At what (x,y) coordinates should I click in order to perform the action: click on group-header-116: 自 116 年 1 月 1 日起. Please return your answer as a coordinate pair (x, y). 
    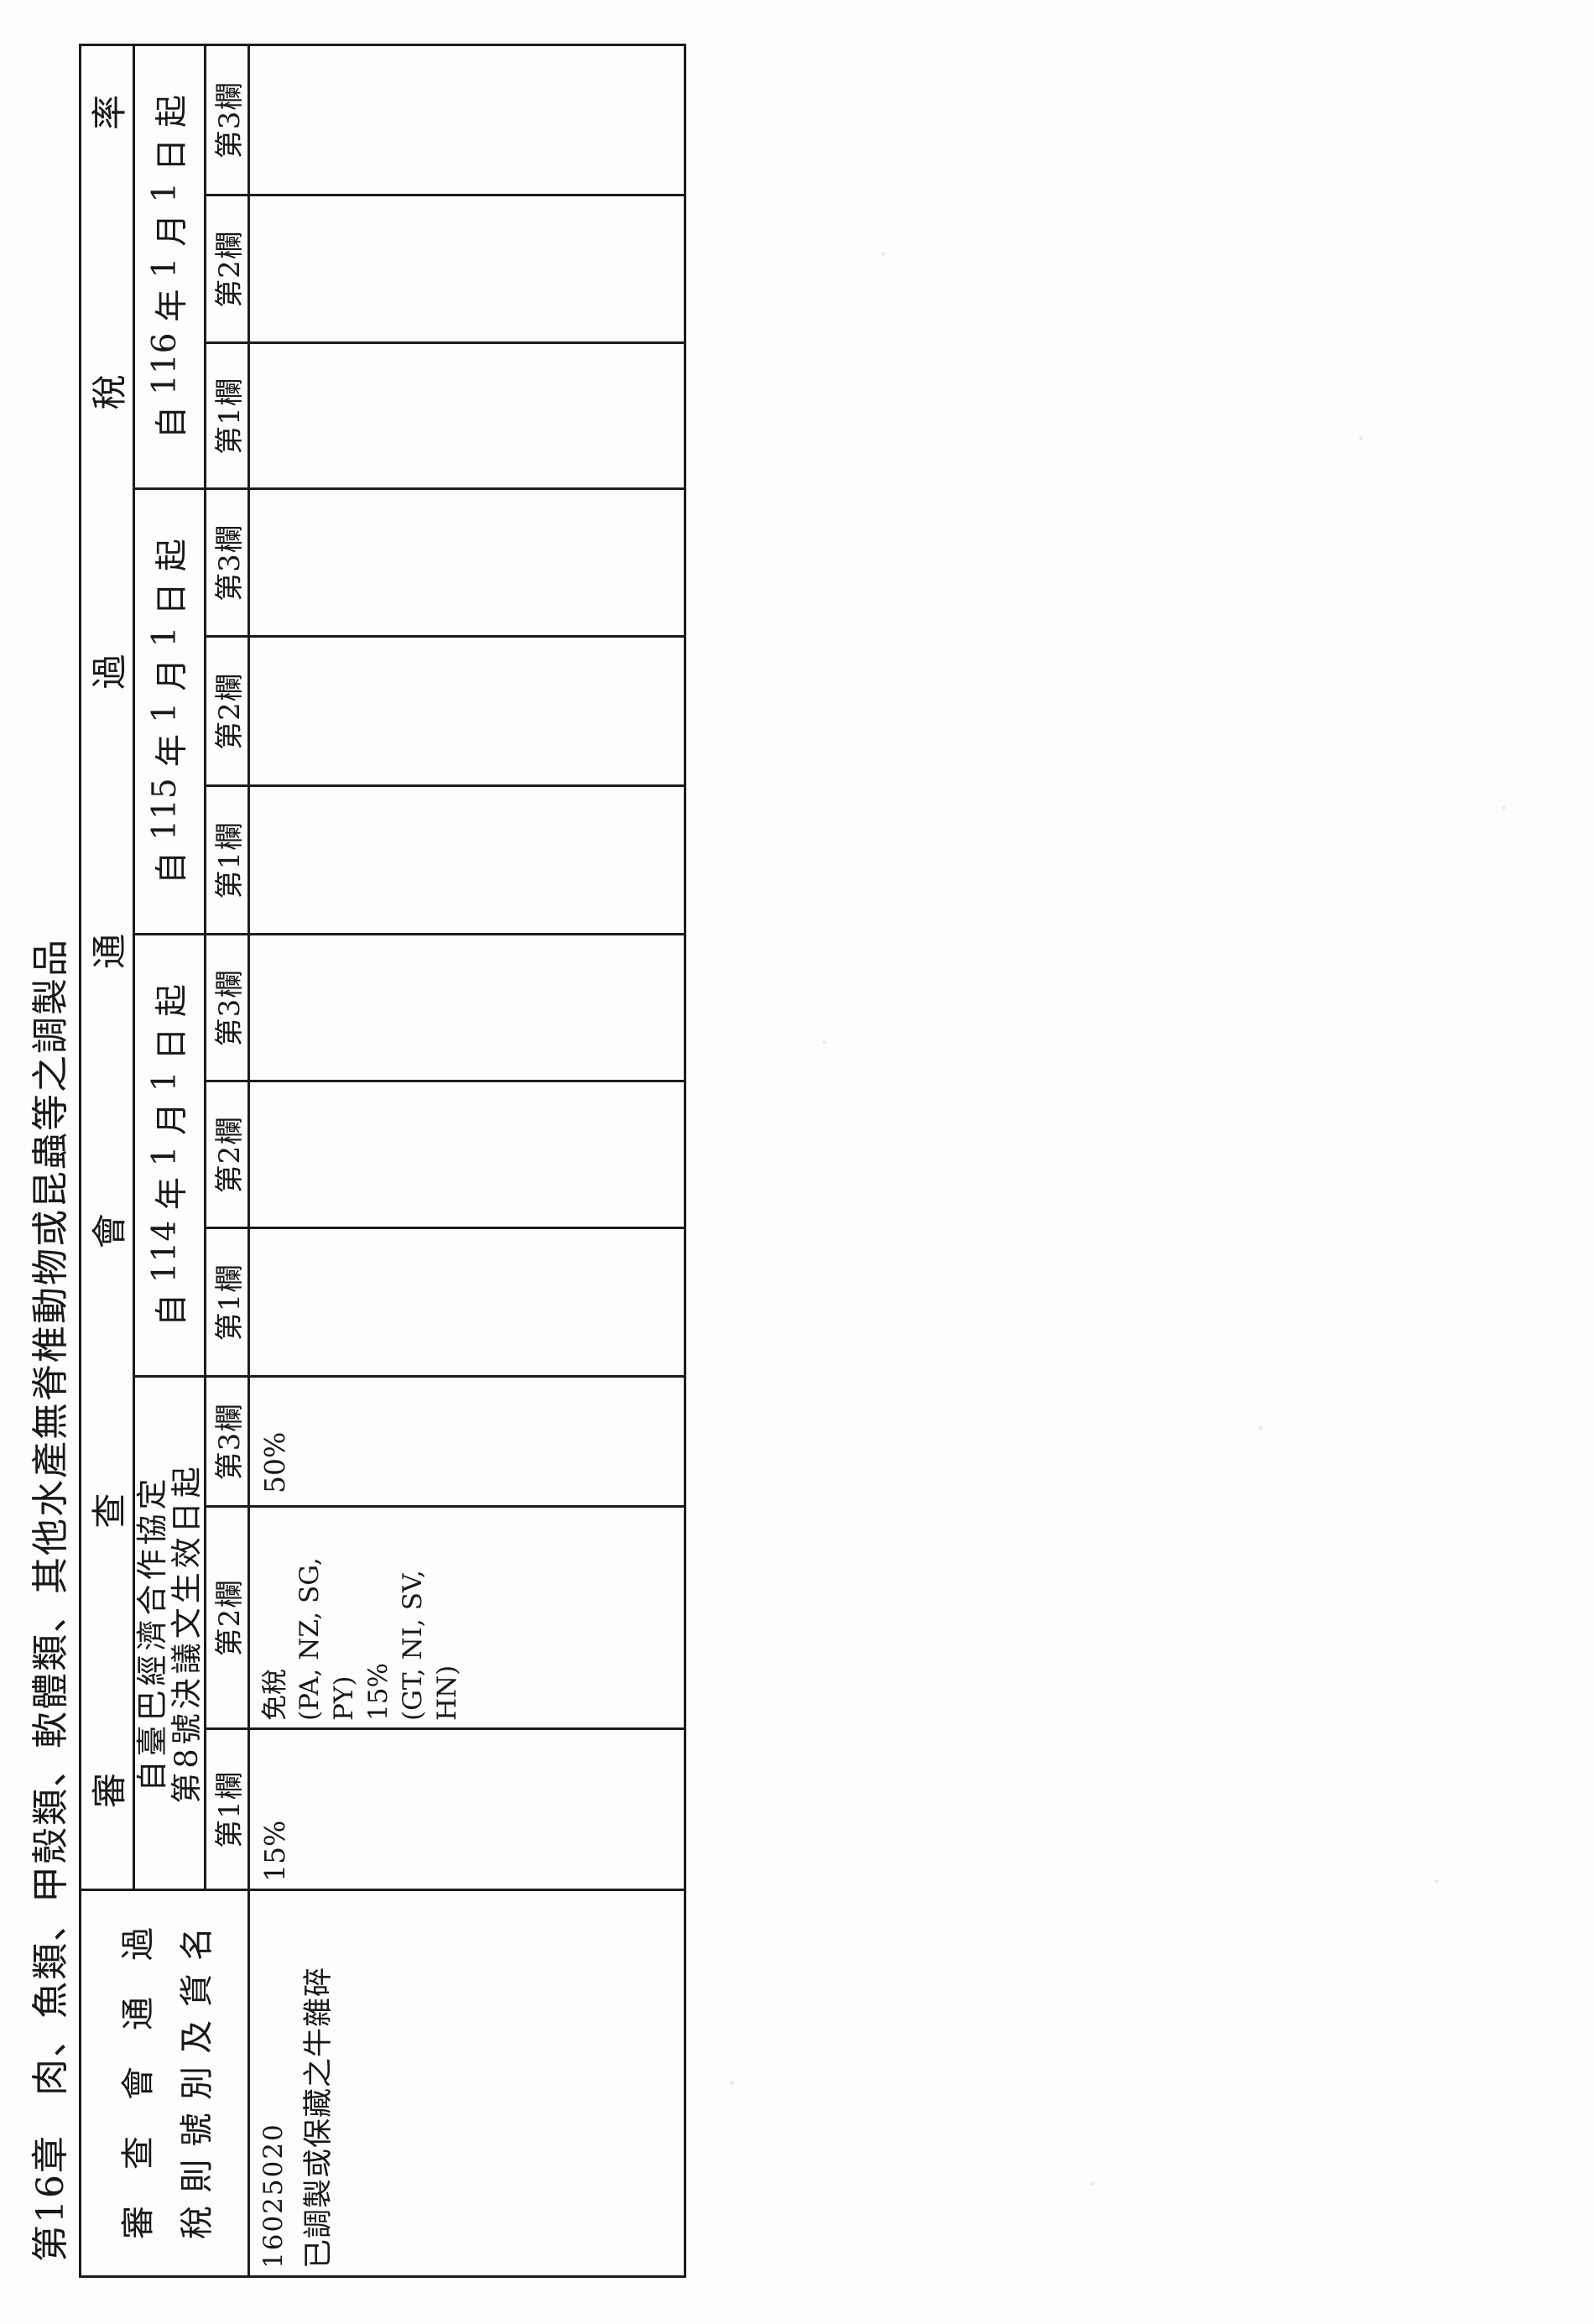
    Looking at the image, I should click on (169, 266).